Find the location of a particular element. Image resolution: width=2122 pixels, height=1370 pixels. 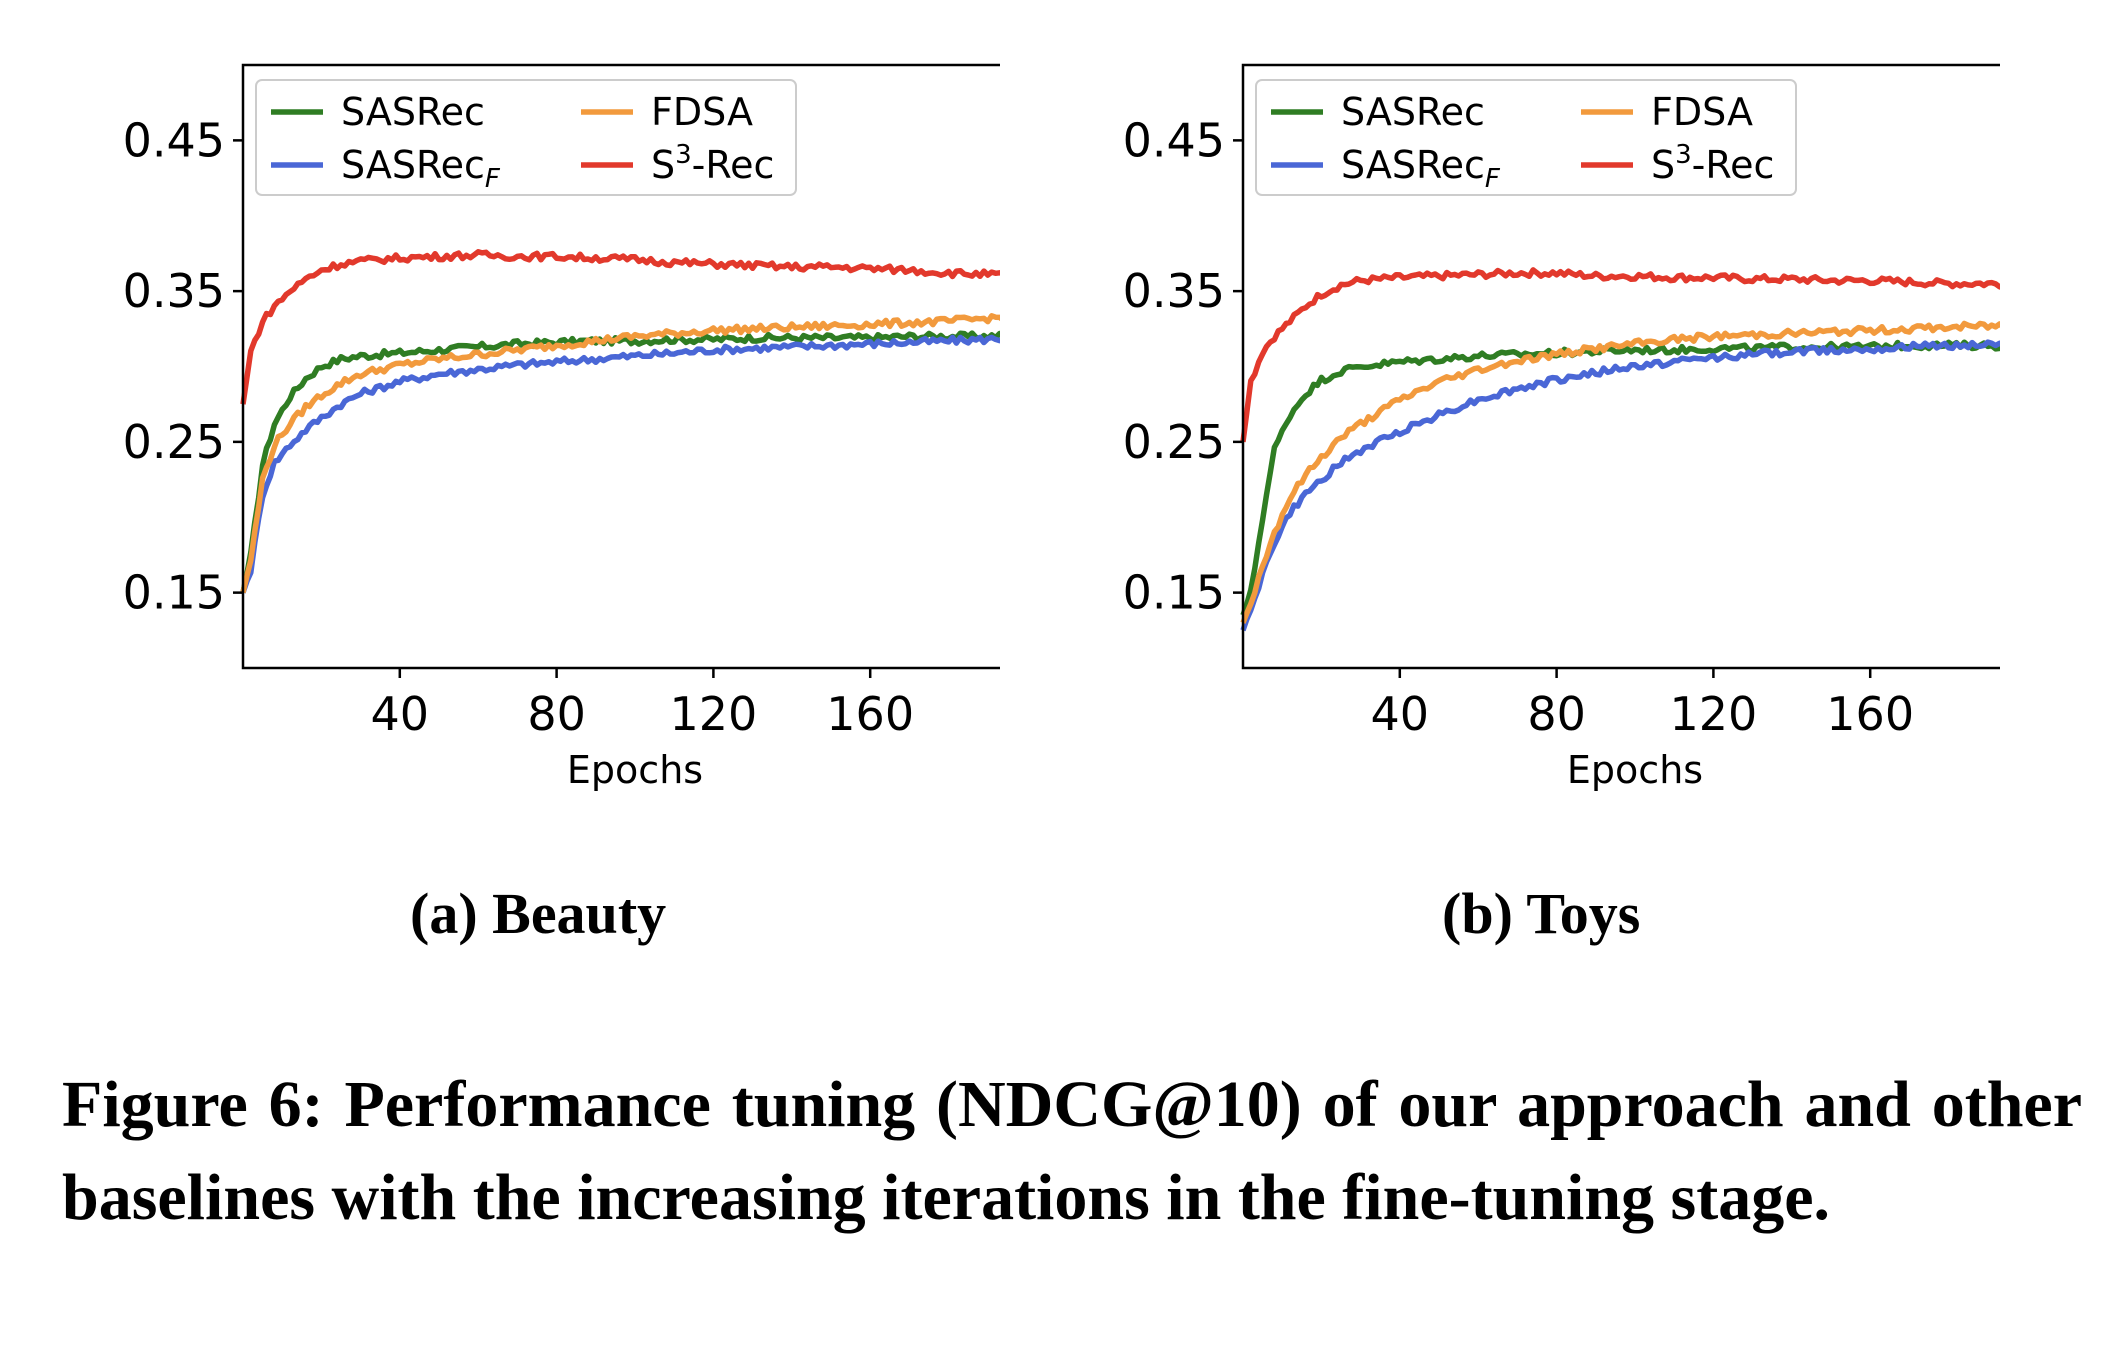

subcaption-beauty: (a) Beauty is located at coordinates (538, 913).